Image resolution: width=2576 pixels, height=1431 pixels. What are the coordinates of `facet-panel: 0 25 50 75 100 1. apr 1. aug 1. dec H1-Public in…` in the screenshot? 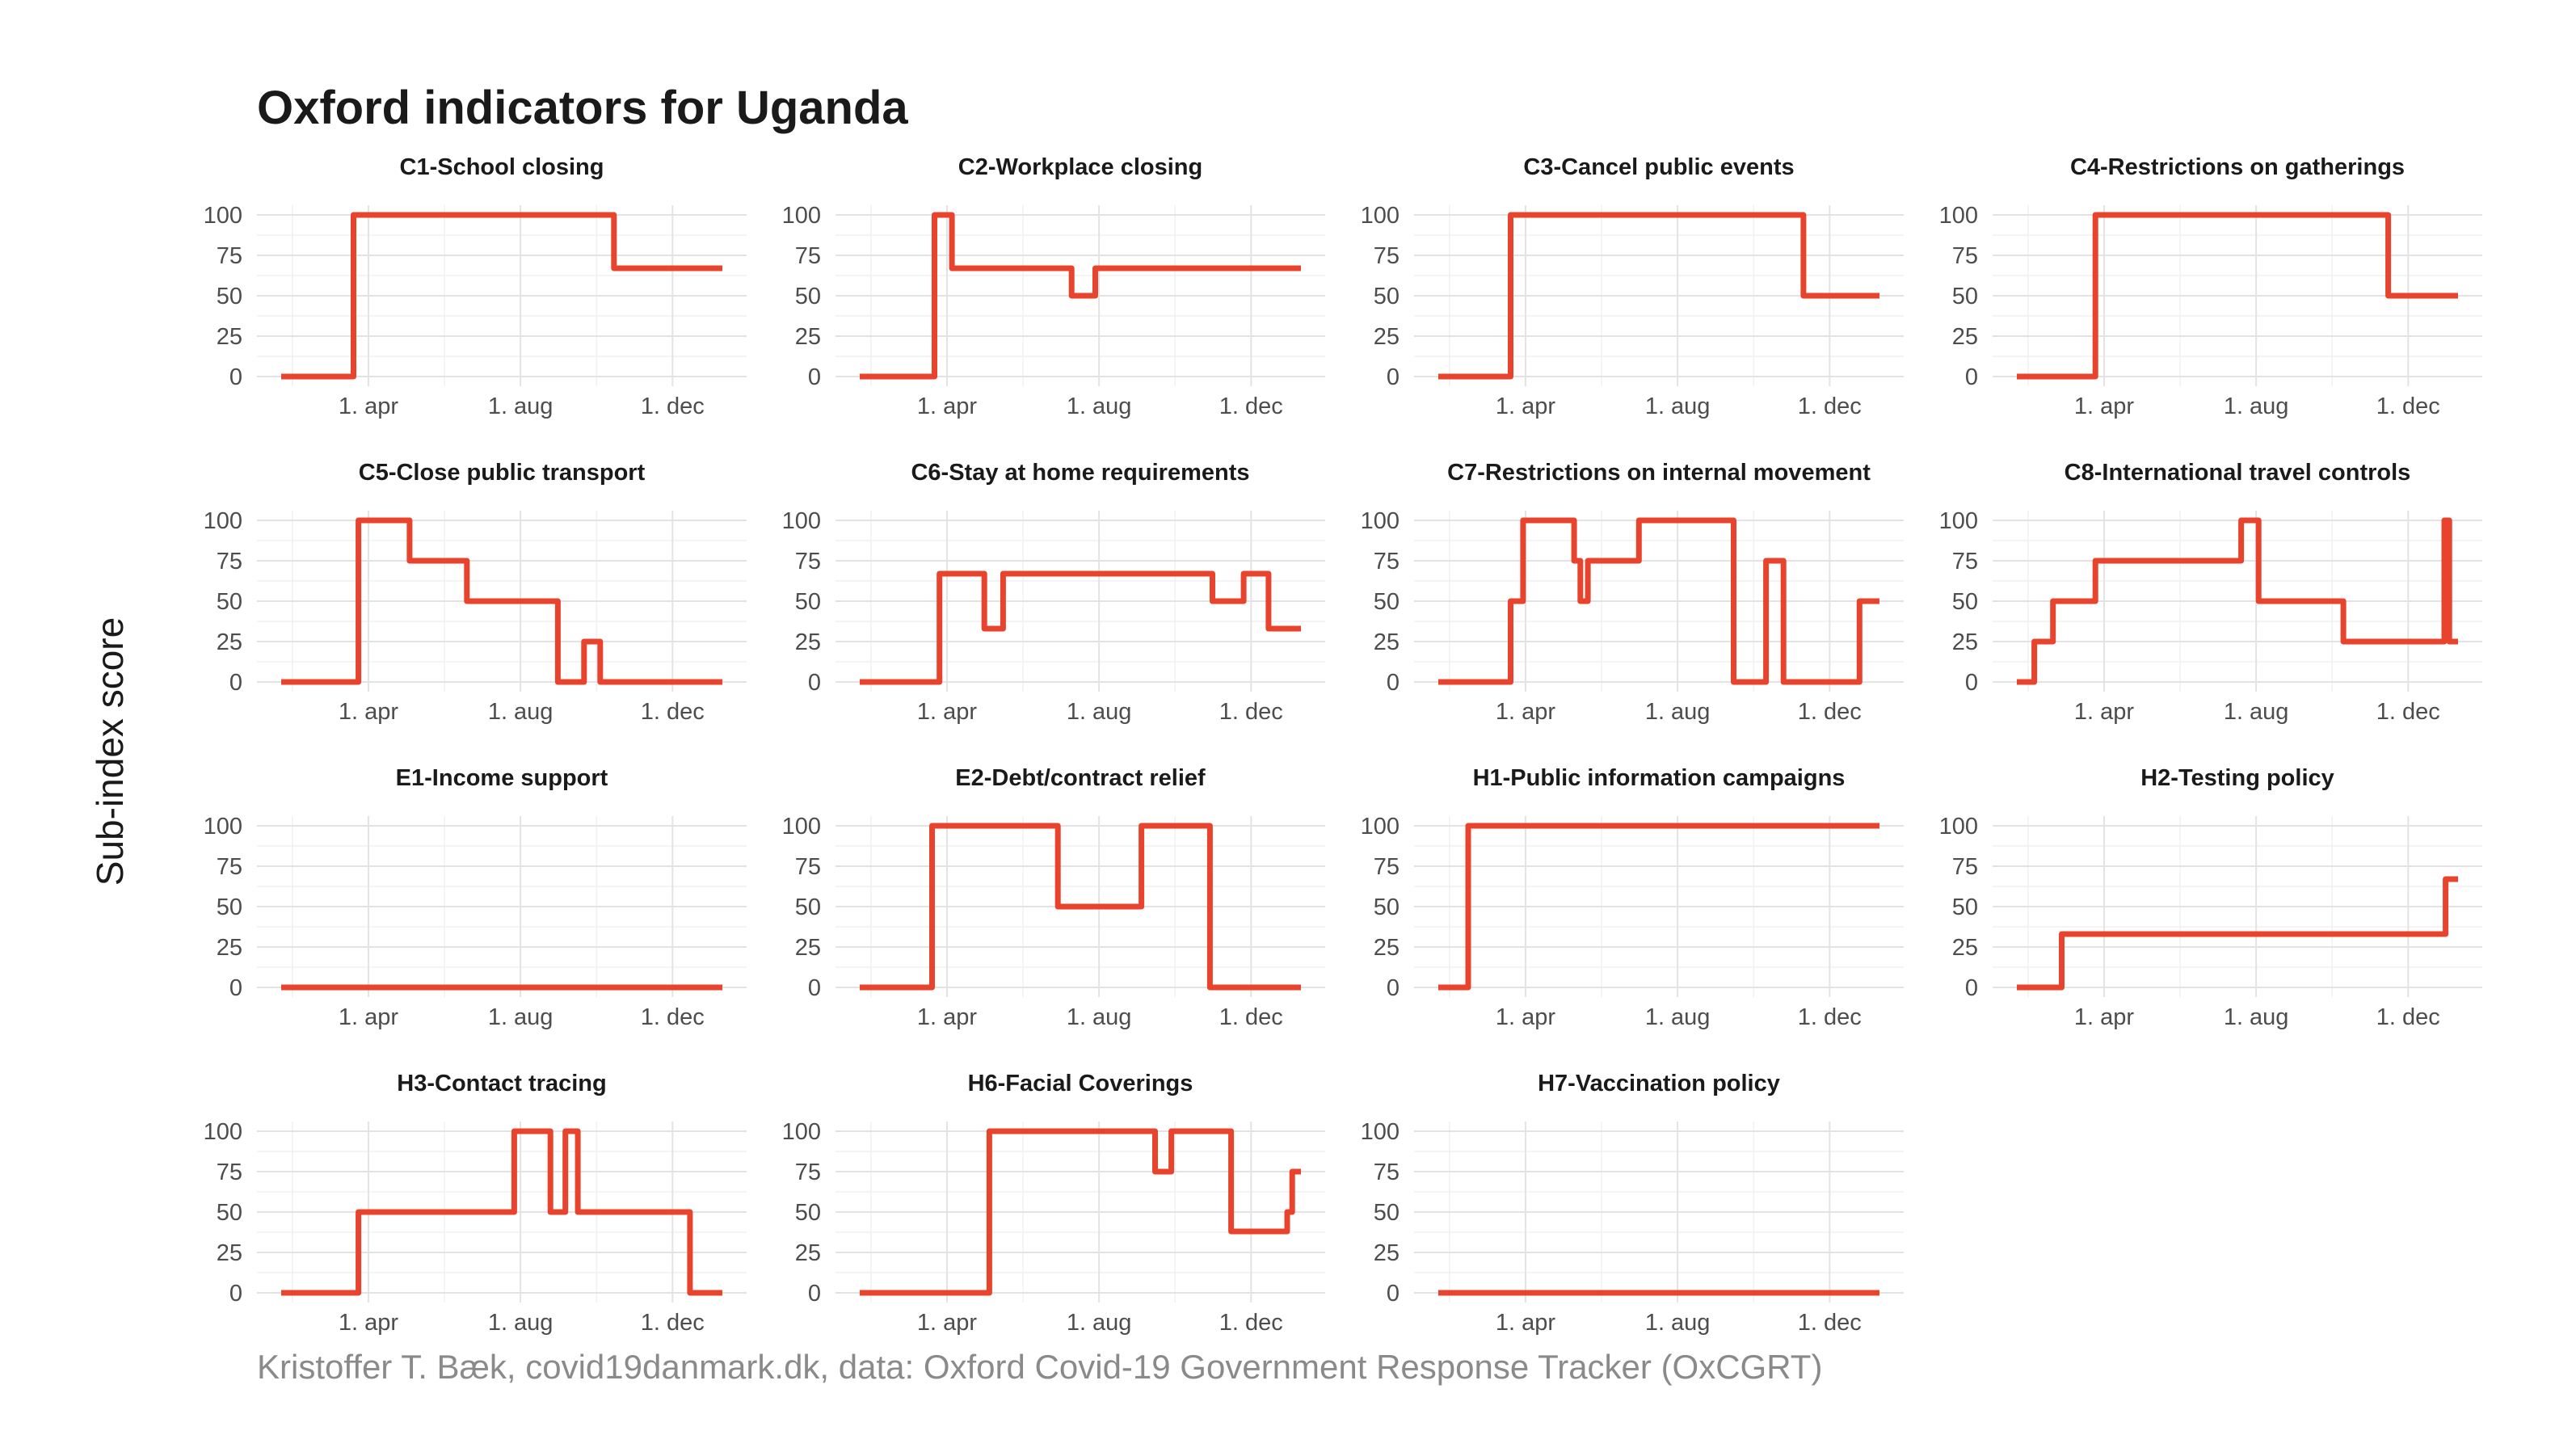 It's located at (1632, 897).